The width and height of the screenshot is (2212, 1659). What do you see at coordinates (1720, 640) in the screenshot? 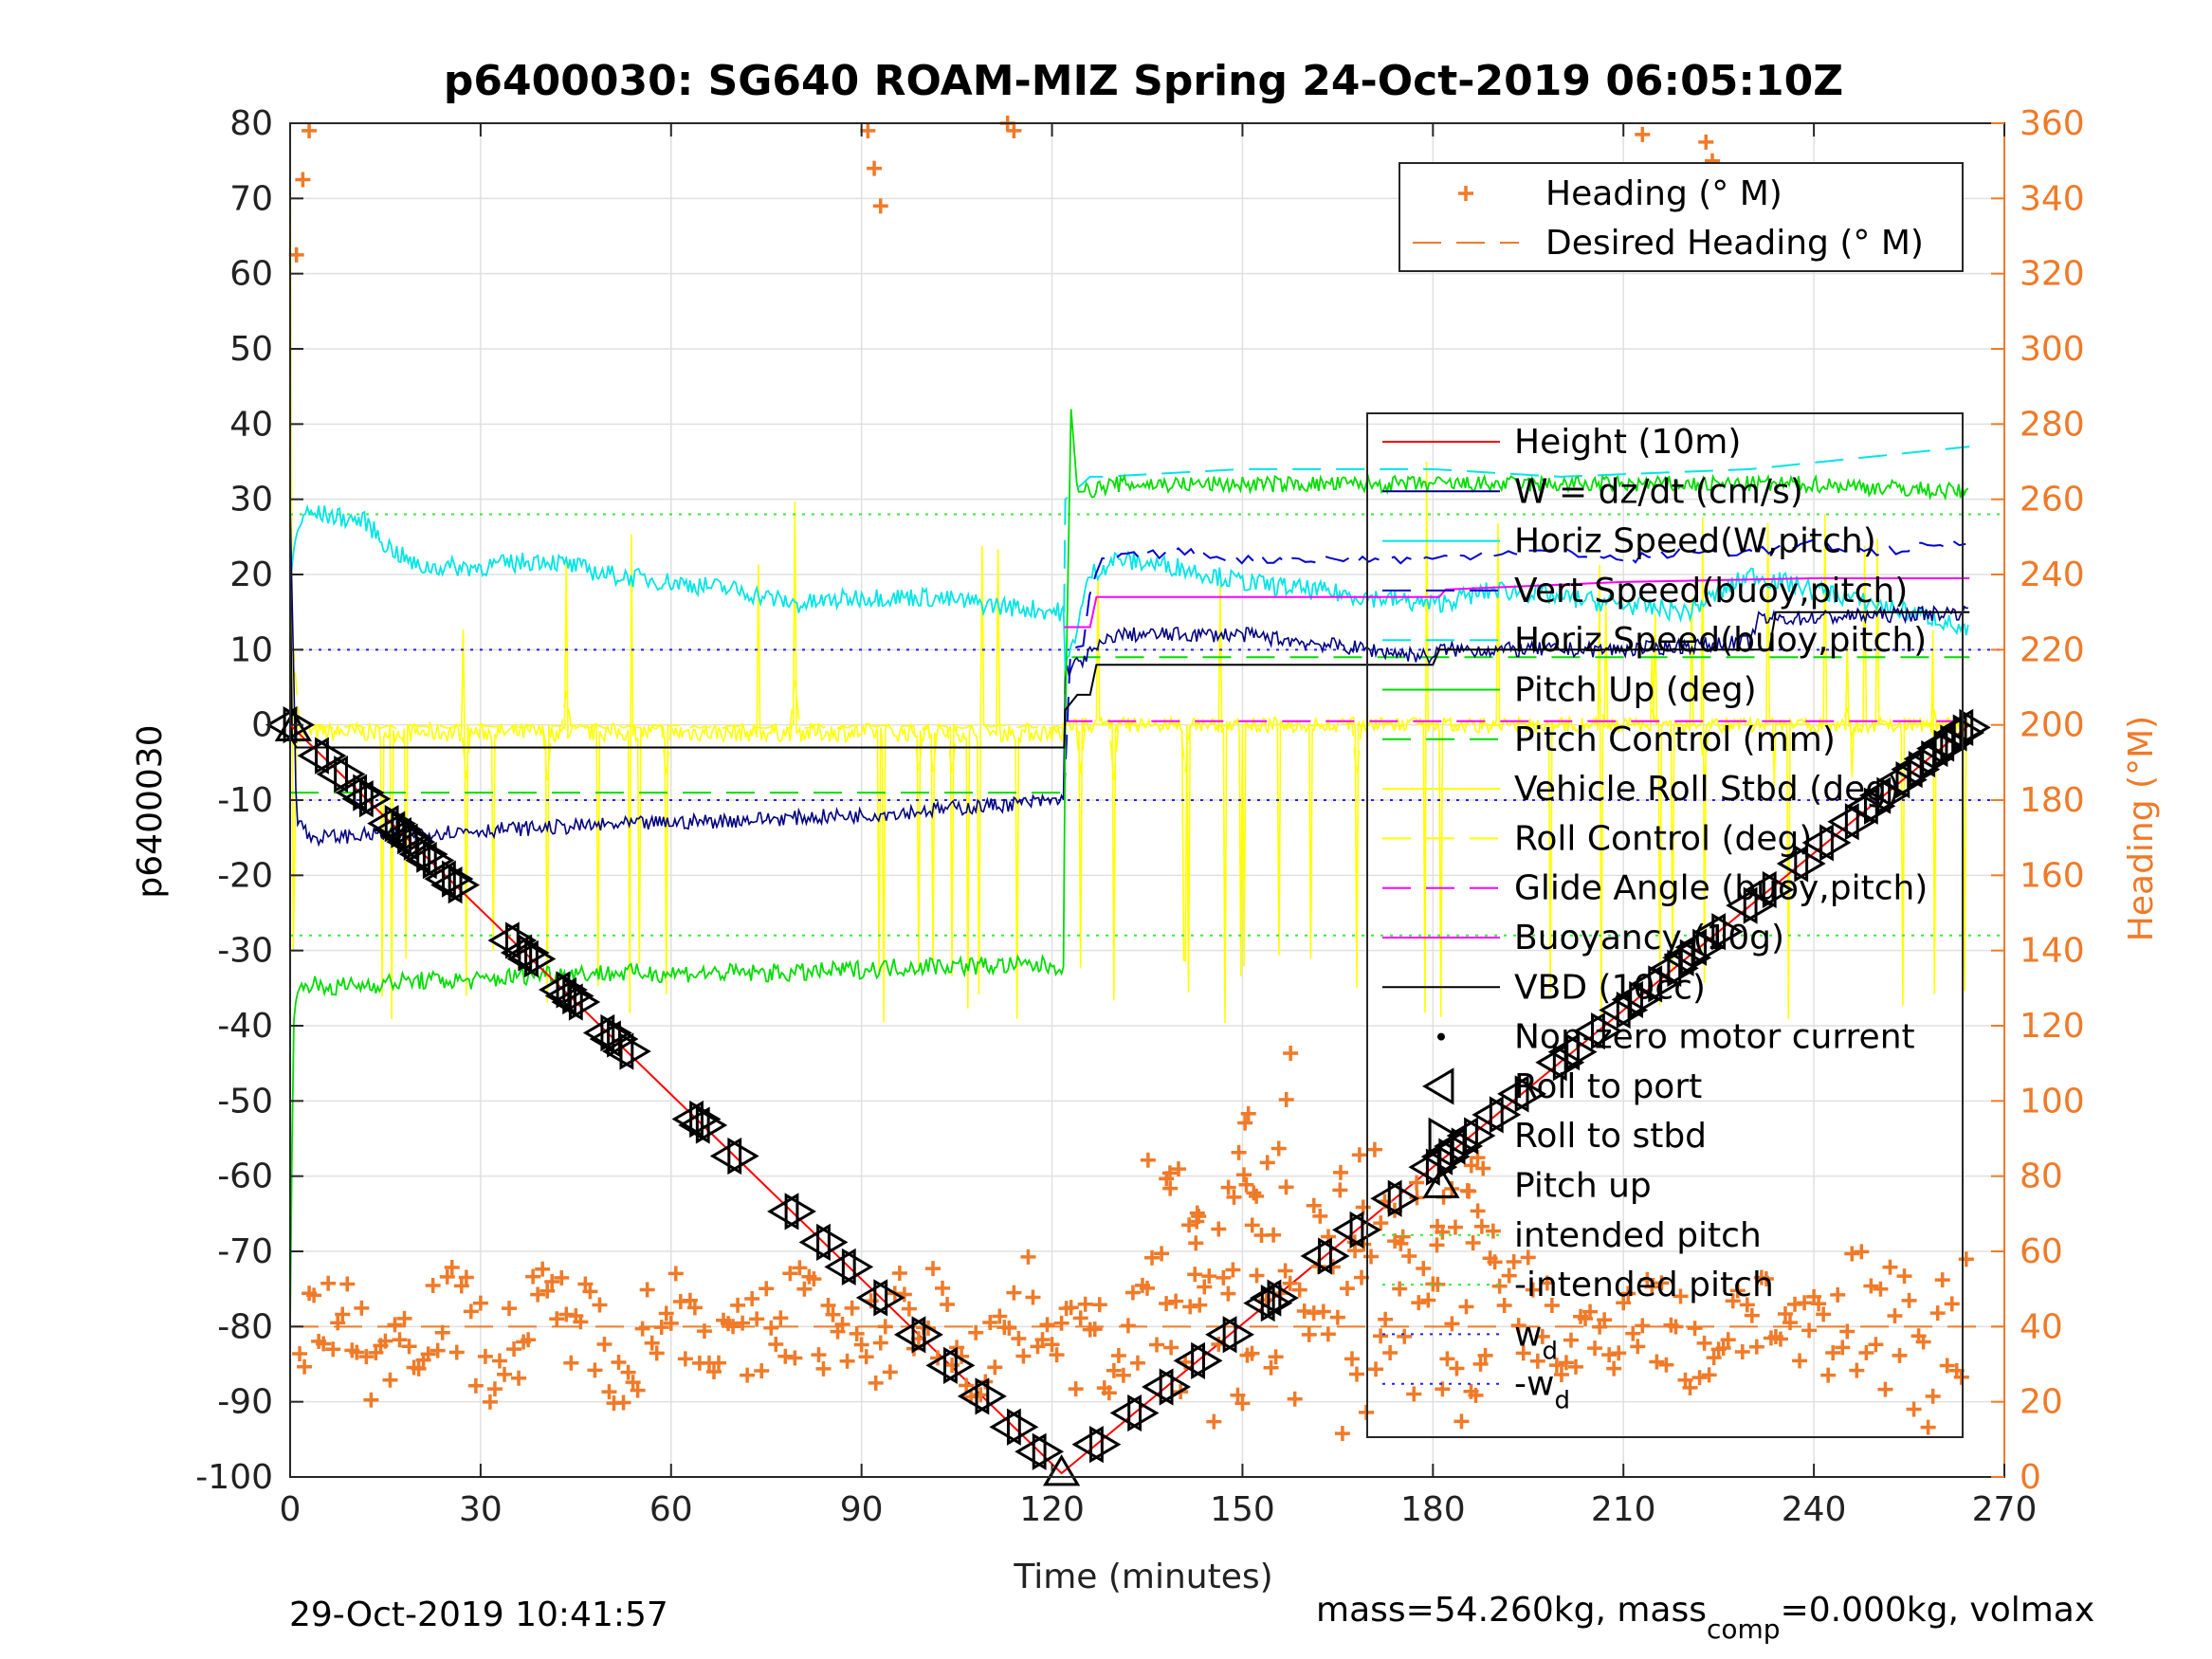
I see `legend-label-text: Horiz Speed(buoy,pitch)` at bounding box center [1720, 640].